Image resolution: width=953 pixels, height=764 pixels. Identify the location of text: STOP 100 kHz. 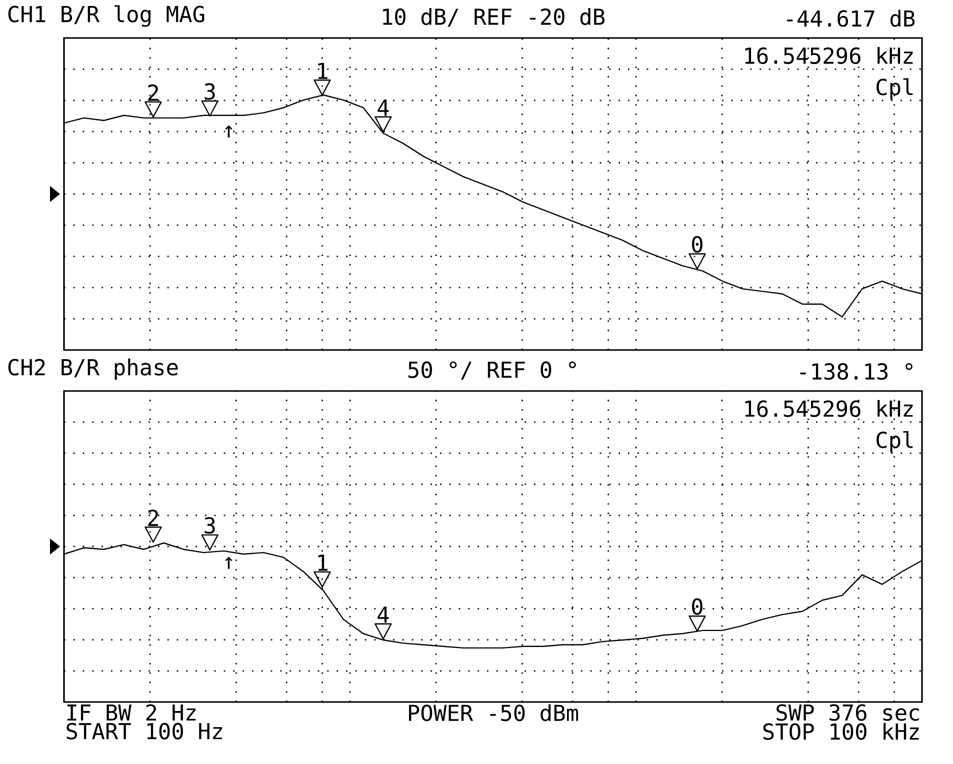
(841, 731).